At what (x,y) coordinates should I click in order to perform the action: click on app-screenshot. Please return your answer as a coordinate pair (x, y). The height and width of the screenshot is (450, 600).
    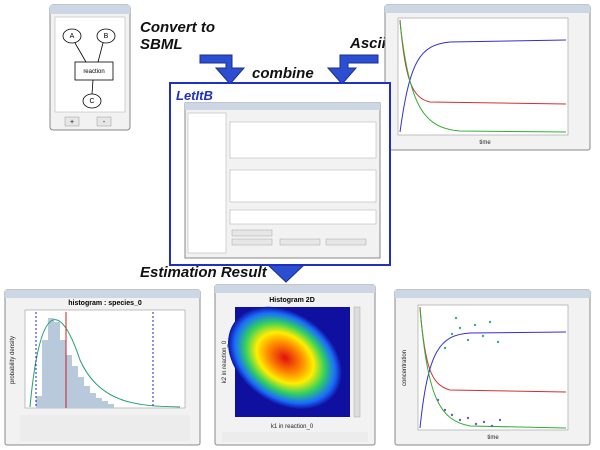
    Looking at the image, I should click on (282, 180).